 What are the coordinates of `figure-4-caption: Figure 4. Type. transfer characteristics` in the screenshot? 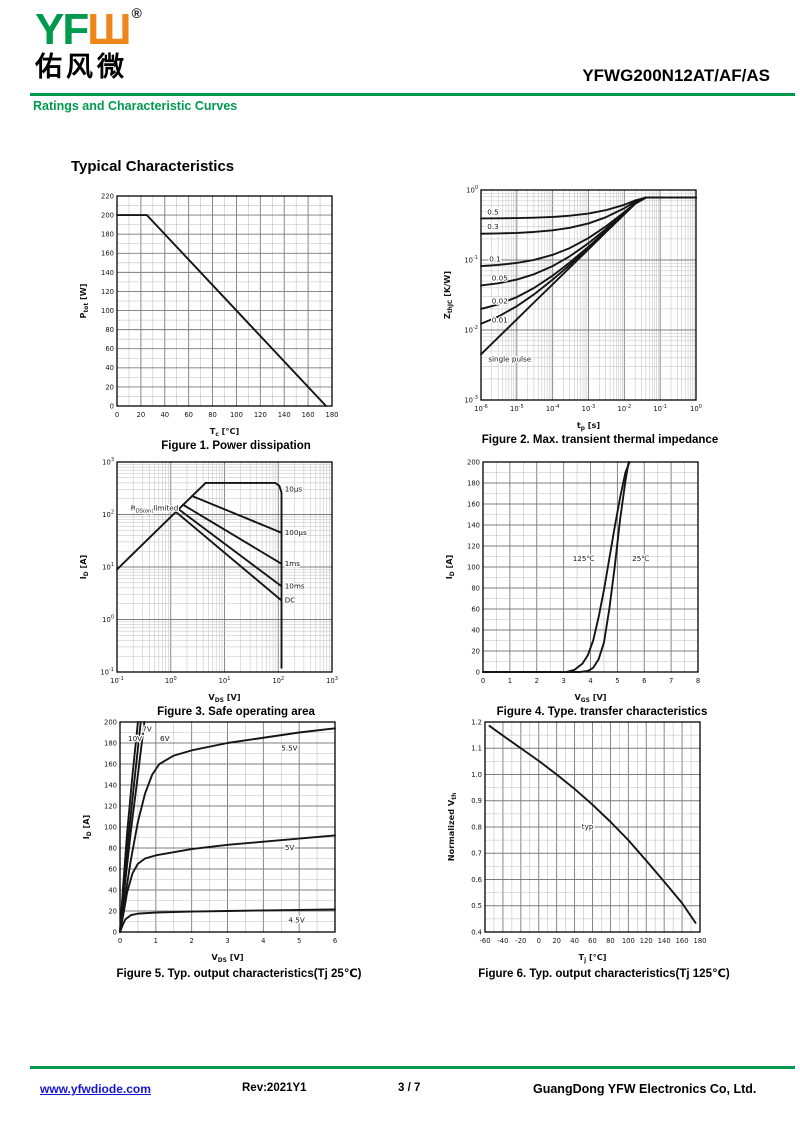 It's located at (602, 712).